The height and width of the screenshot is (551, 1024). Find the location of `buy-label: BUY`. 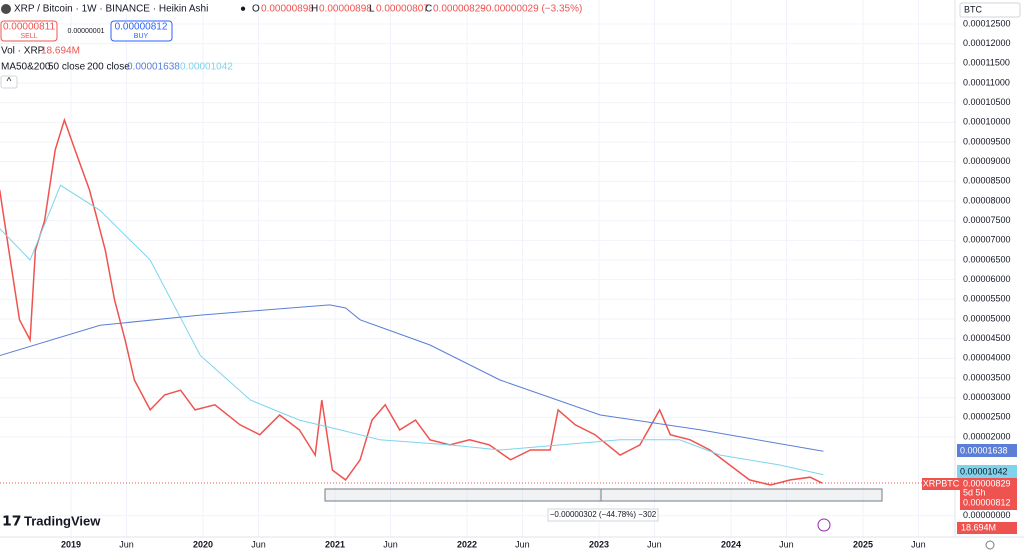

buy-label: BUY is located at coordinates (141, 36).